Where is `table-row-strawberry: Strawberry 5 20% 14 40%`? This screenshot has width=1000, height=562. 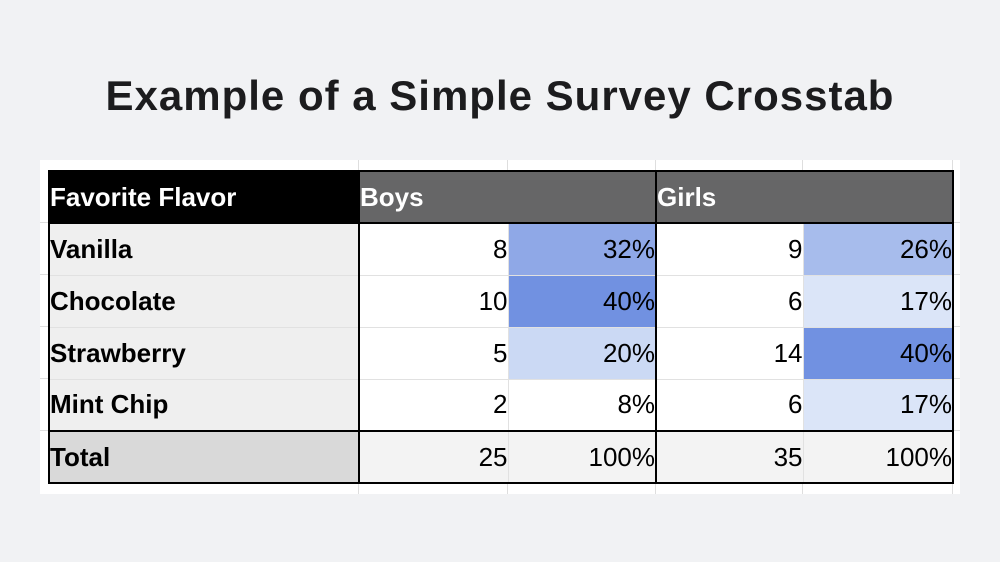
table-row-strawberry: Strawberry 5 20% 14 40% is located at coordinates (501, 352).